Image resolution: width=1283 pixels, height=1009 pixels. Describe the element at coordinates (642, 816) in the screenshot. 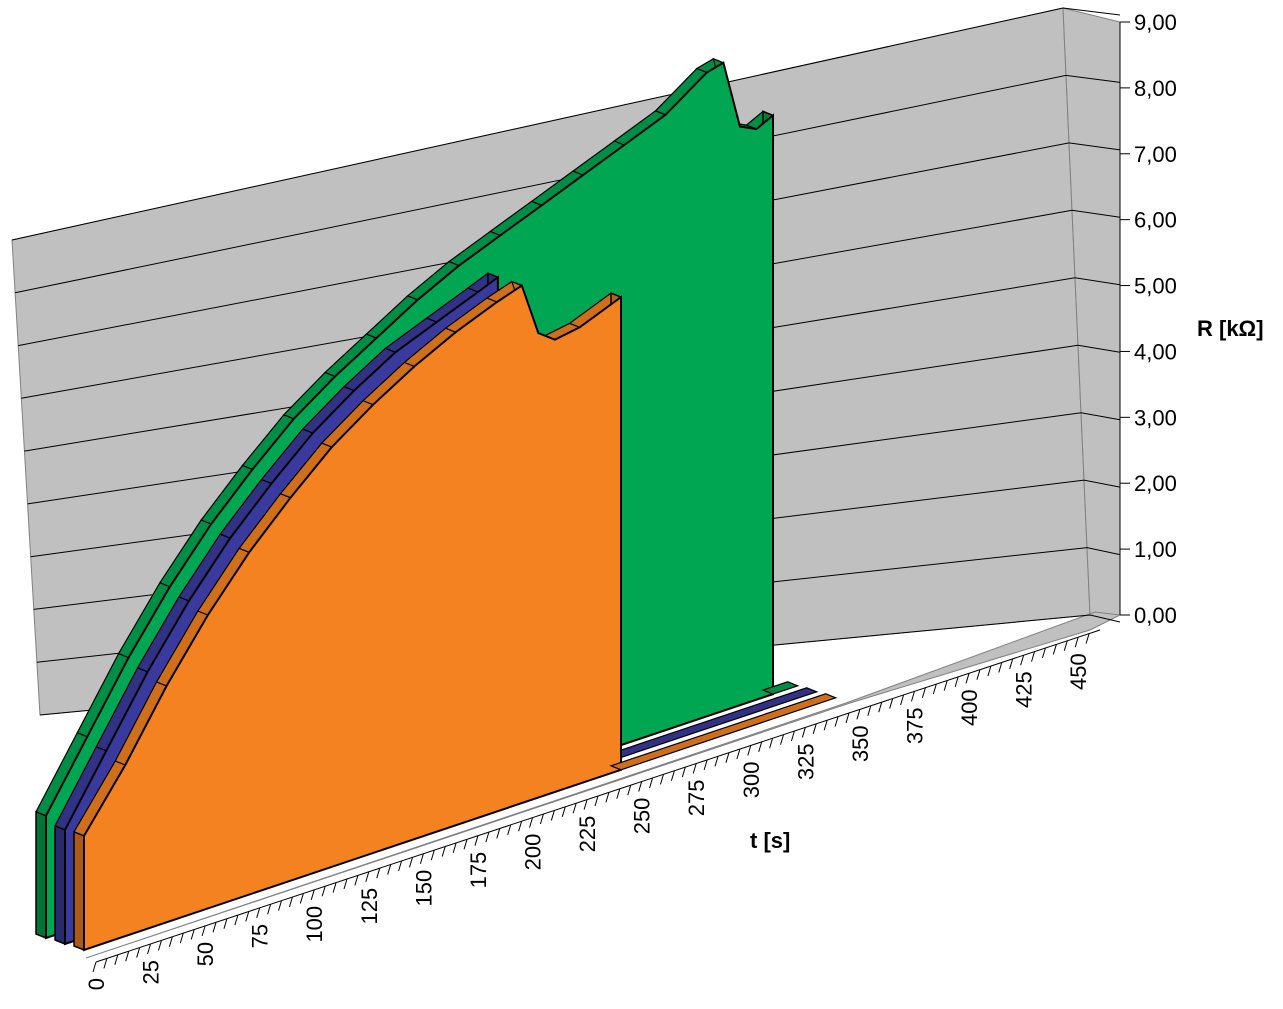

I see `x-tick-label-10: 250` at that location.